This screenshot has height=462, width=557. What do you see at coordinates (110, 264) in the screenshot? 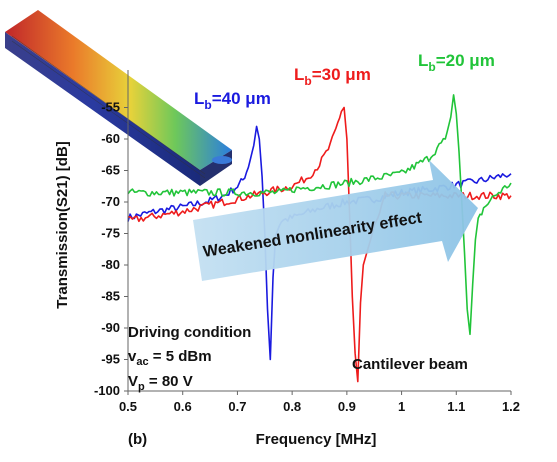
I see `y-tick-label: -80` at bounding box center [110, 264].